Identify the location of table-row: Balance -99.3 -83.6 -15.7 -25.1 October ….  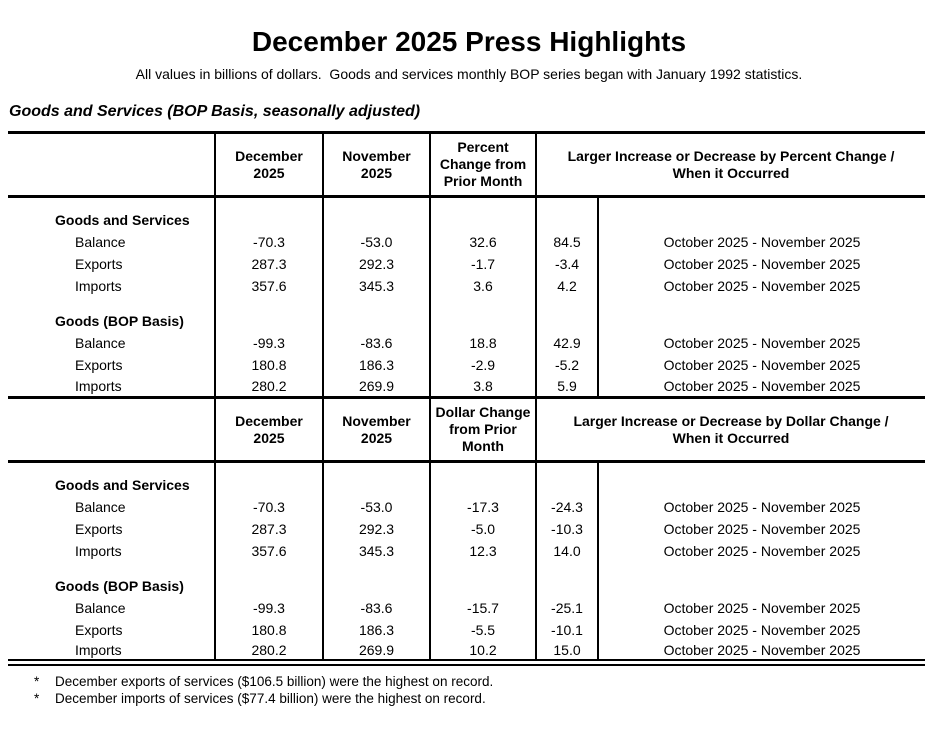
(466, 607).